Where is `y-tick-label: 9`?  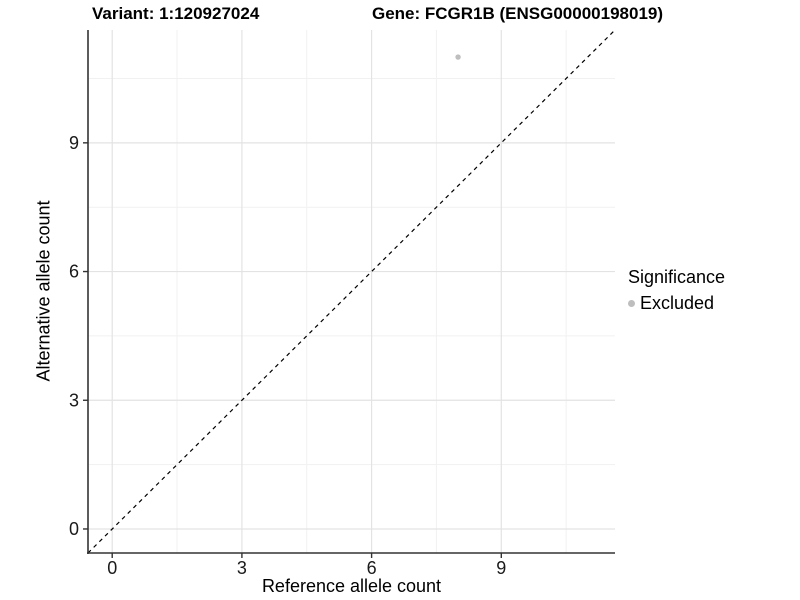
y-tick-label: 9 is located at coordinates (74, 143).